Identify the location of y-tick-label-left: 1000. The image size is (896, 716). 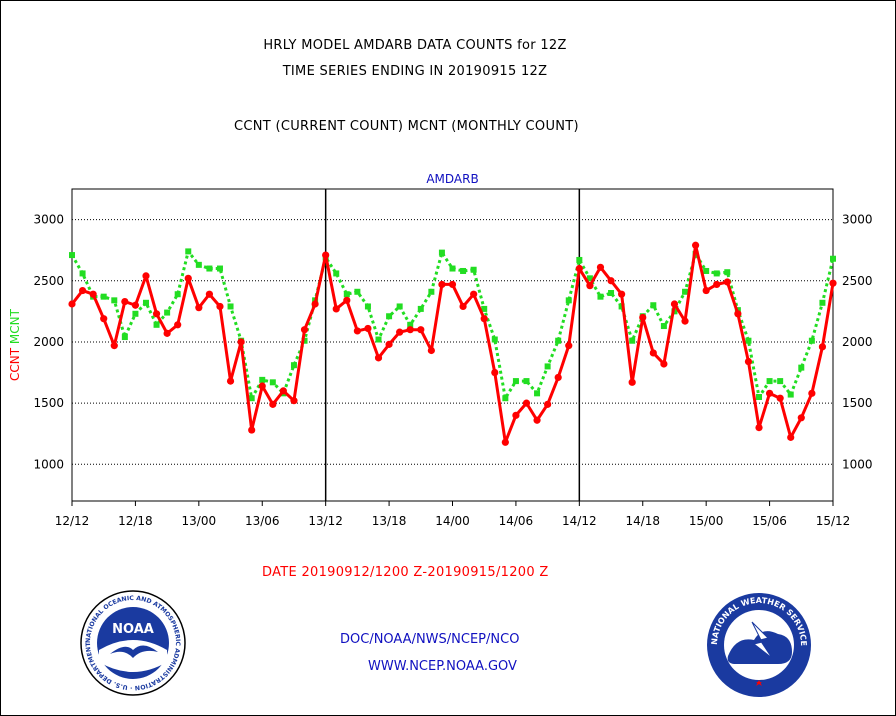
(48, 464).